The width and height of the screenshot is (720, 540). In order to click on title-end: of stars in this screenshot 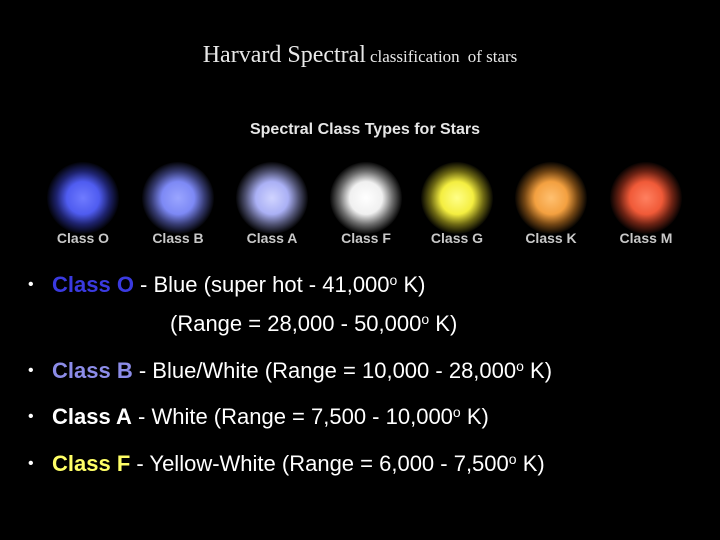, I will do `click(492, 56)`.